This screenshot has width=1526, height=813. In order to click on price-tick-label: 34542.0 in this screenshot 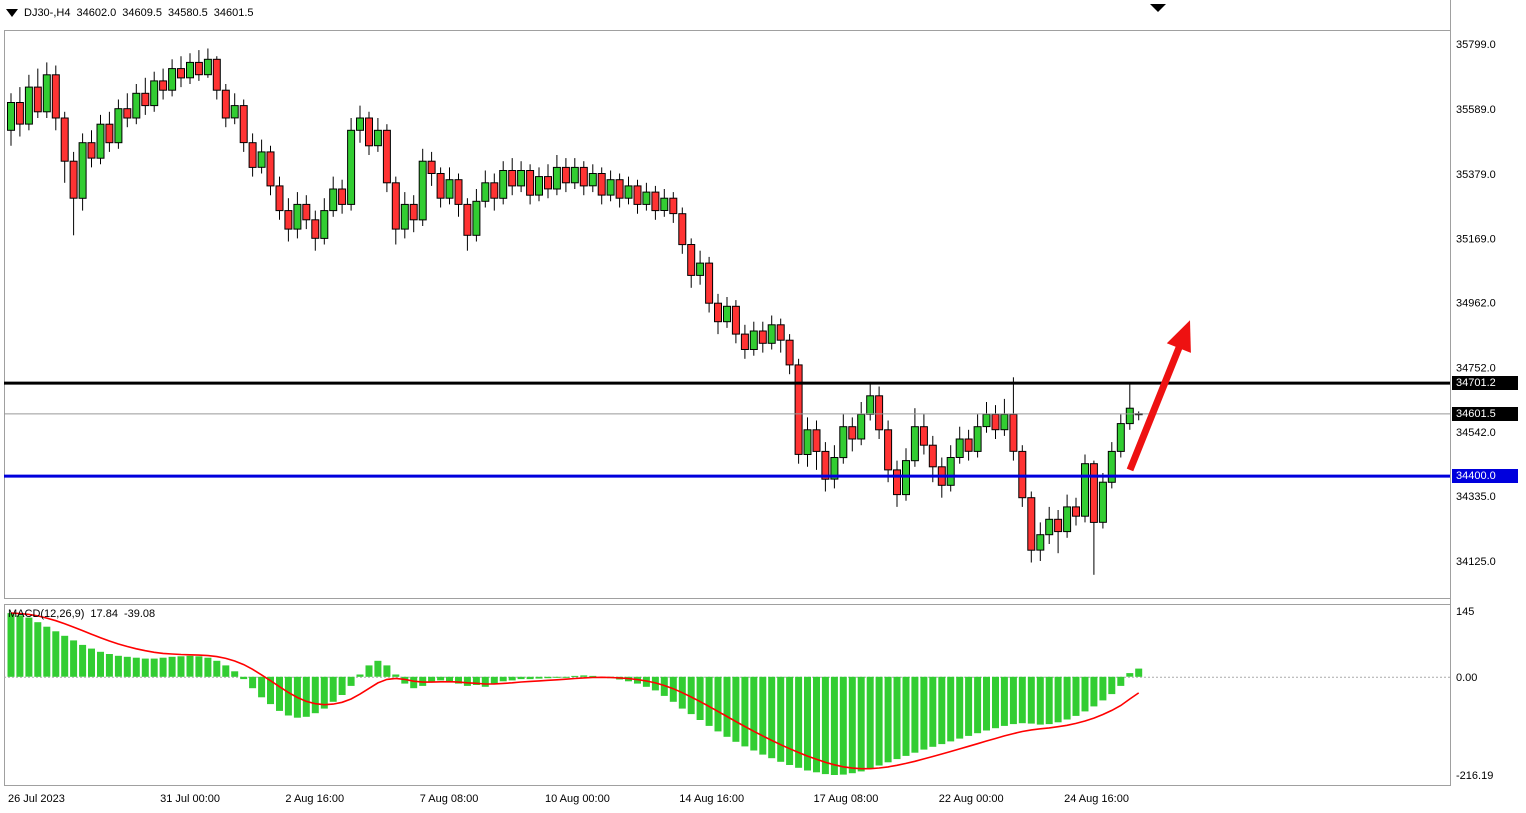, I will do `click(1476, 433)`.